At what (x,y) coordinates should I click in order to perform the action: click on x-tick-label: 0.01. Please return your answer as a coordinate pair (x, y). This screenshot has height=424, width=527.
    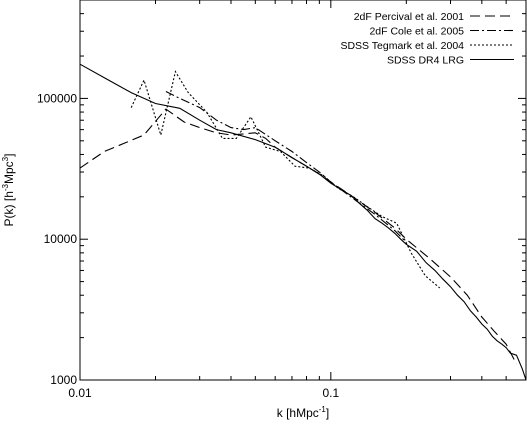
    Looking at the image, I should click on (80, 393).